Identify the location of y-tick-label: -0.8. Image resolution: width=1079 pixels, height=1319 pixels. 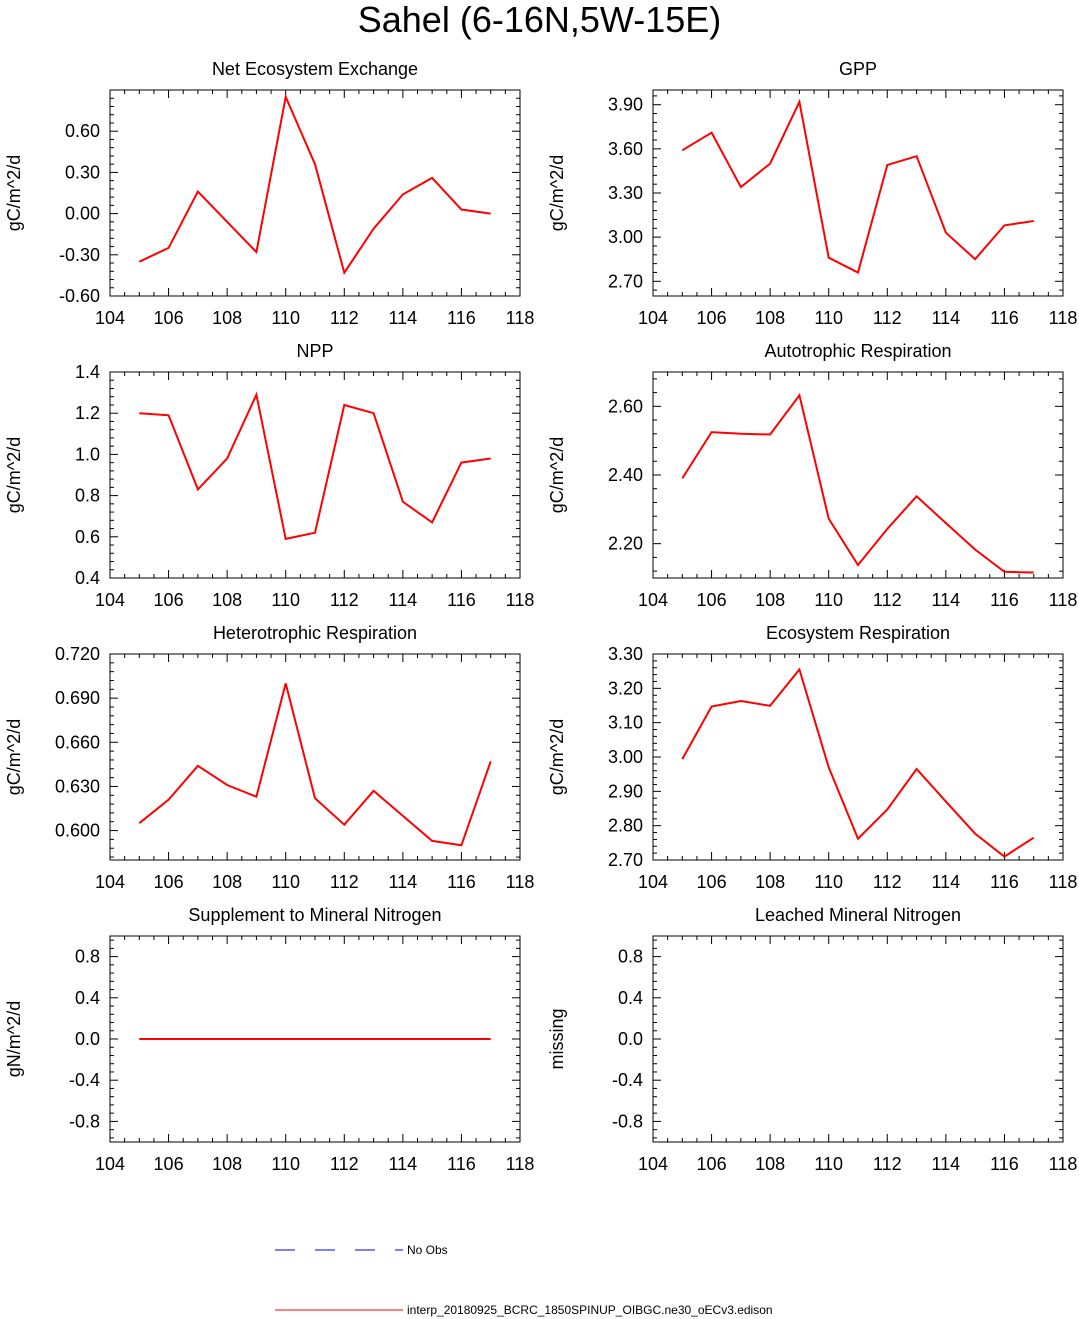
(84, 1121).